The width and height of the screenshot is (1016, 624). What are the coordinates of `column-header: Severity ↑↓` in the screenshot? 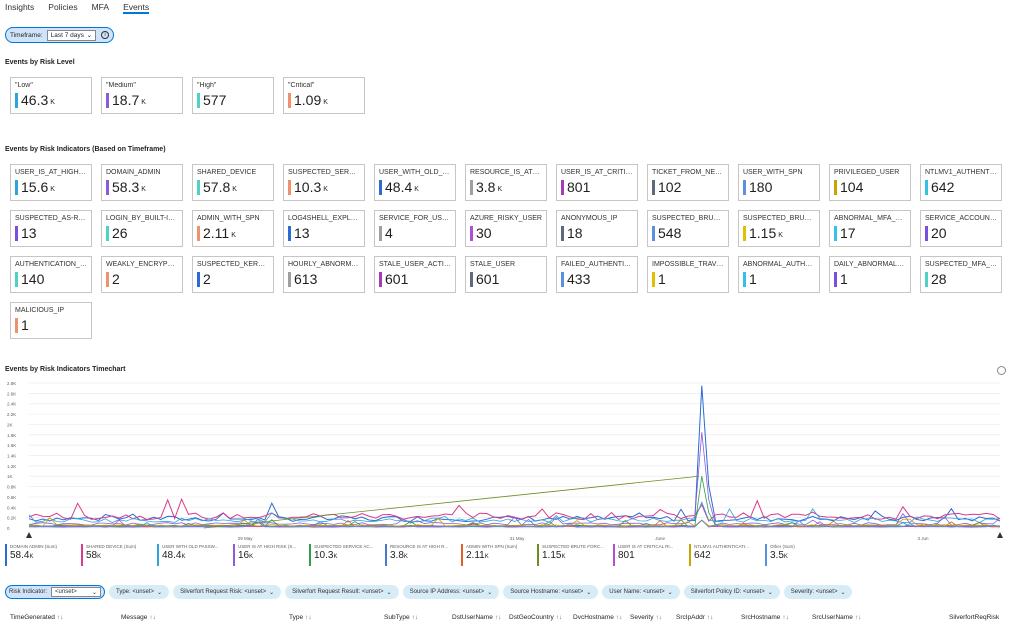 It's located at (646, 617).